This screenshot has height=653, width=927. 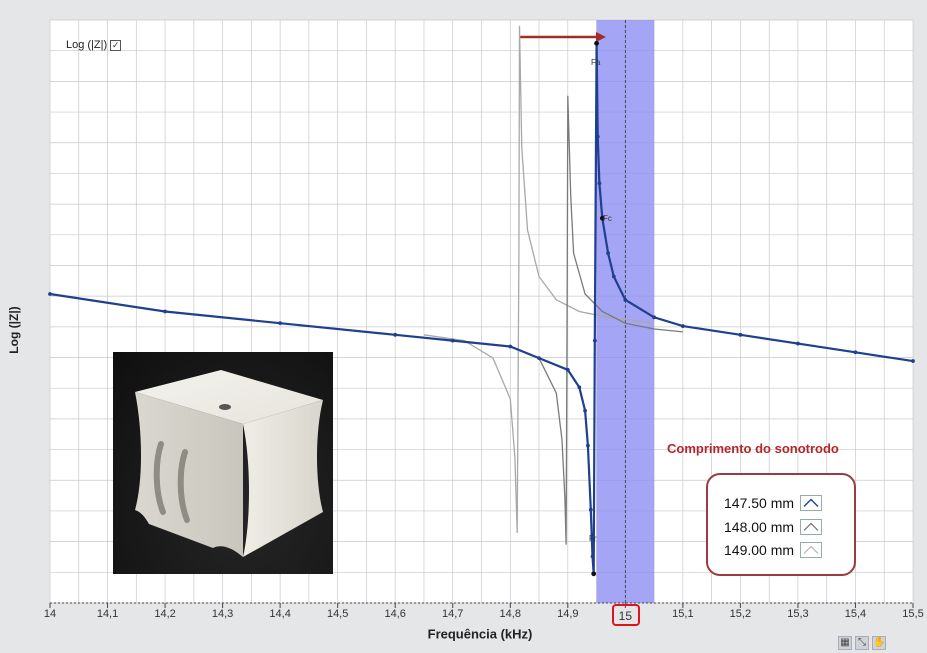 What do you see at coordinates (222, 614) in the screenshot?
I see `x-tick-label: 14,3` at bounding box center [222, 614].